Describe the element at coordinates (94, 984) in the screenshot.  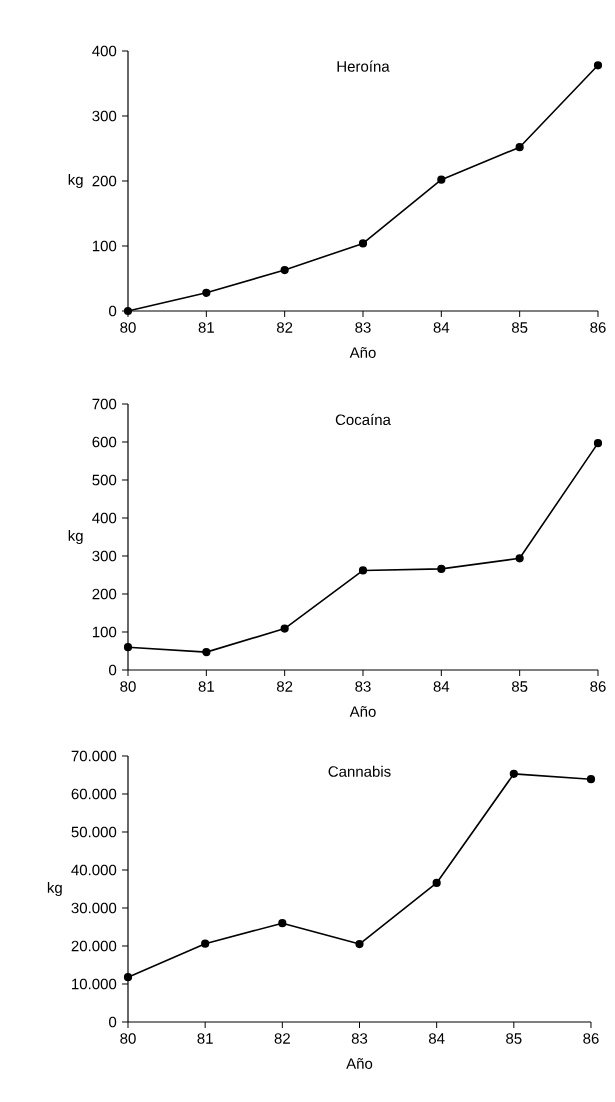
I see `y-tick-label: 10.000` at that location.